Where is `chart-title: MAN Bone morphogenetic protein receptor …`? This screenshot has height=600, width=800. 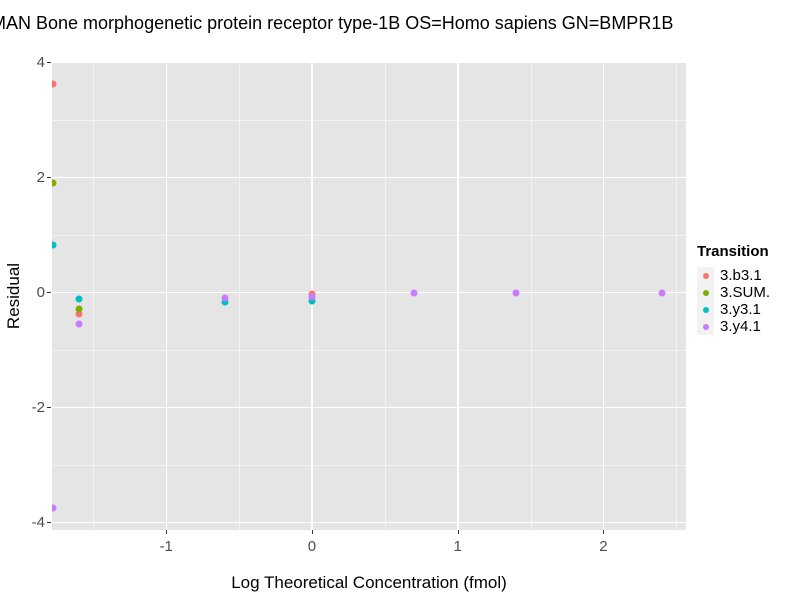
chart-title: MAN Bone morphogenetic protein receptor … is located at coordinates (337, 23).